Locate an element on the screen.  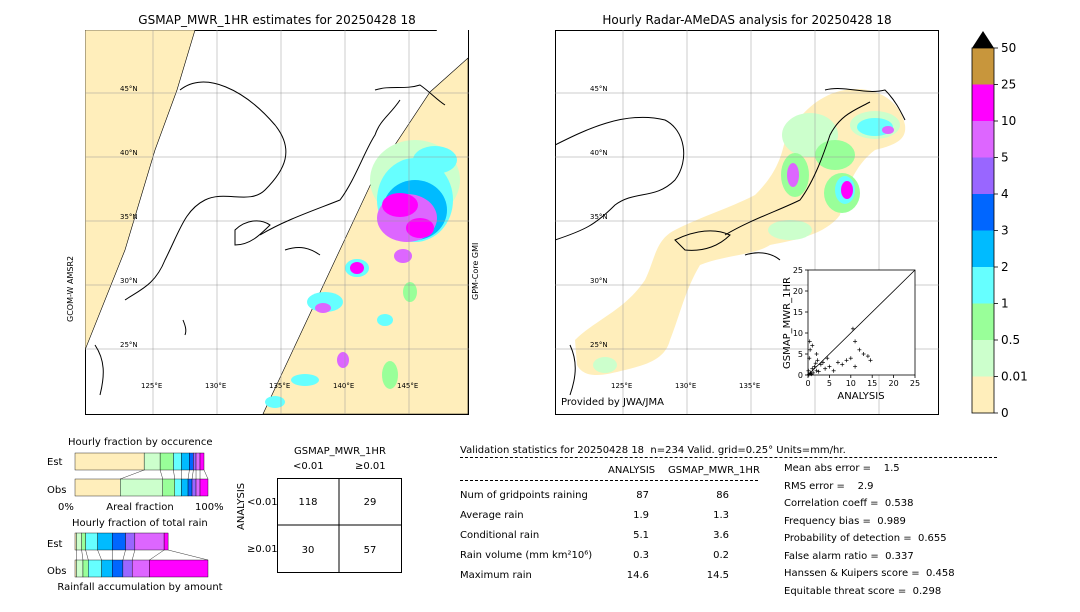
lon-label: 145°E is located at coordinates (407, 386).